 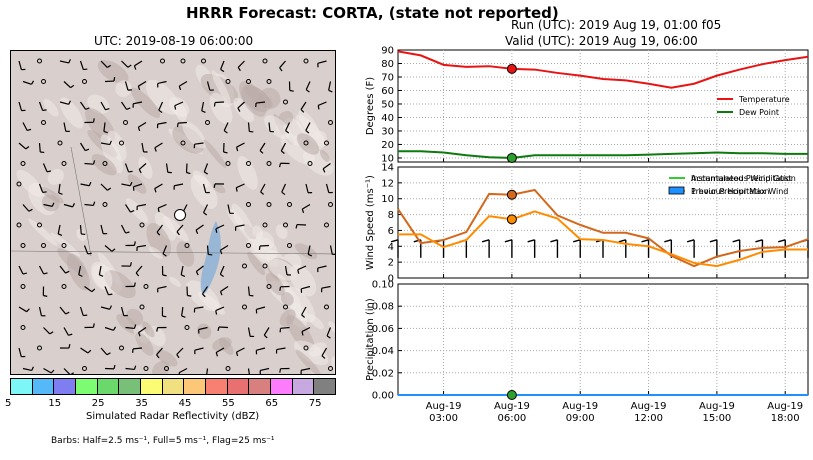 What do you see at coordinates (387, 145) in the screenshot?
I see `y-tick-label: 20` at bounding box center [387, 145].